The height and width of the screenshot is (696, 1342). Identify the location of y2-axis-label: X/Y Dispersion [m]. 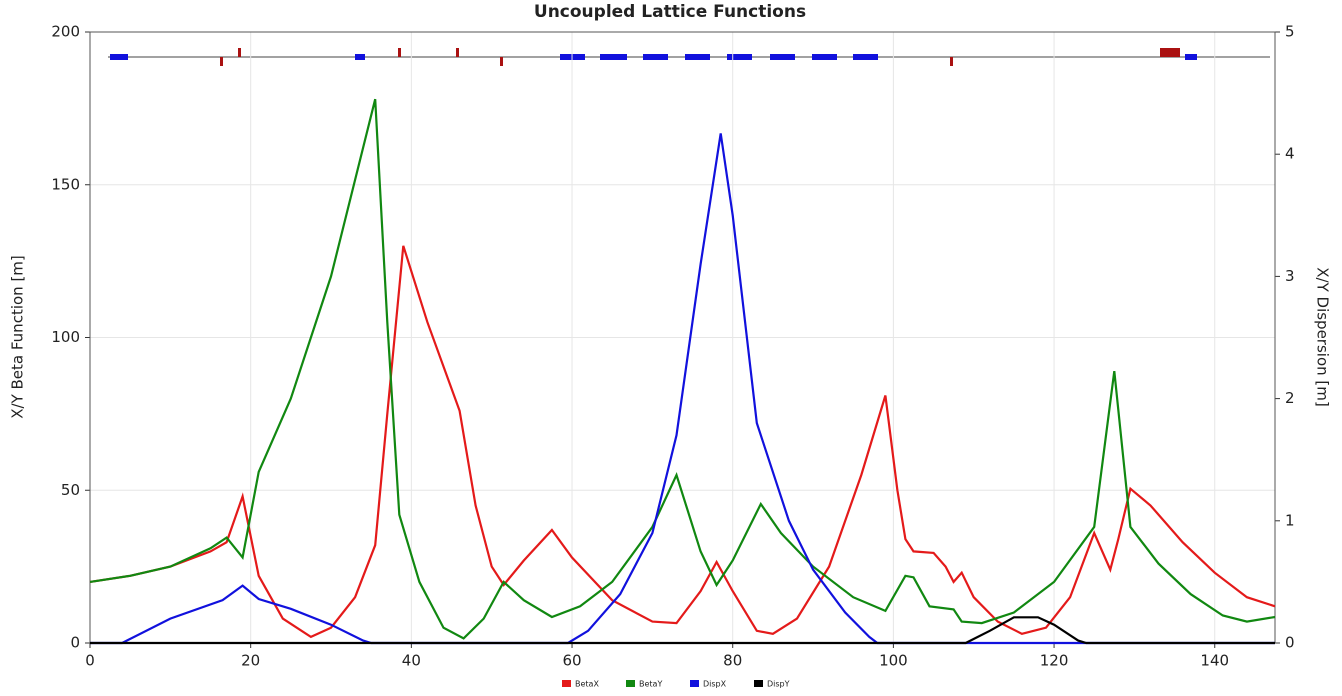
(1323, 336).